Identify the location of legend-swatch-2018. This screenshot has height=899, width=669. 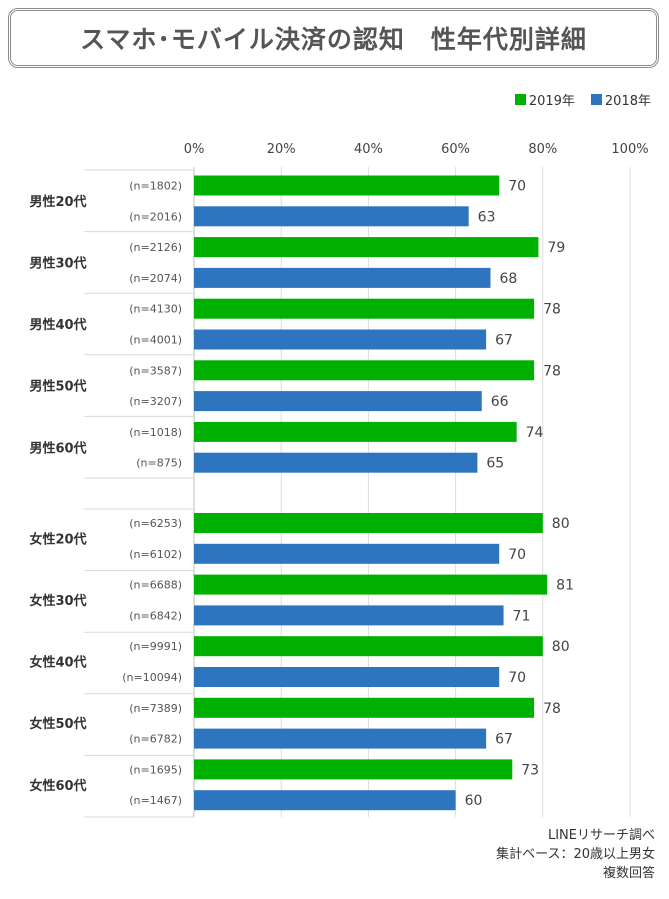
(596, 99).